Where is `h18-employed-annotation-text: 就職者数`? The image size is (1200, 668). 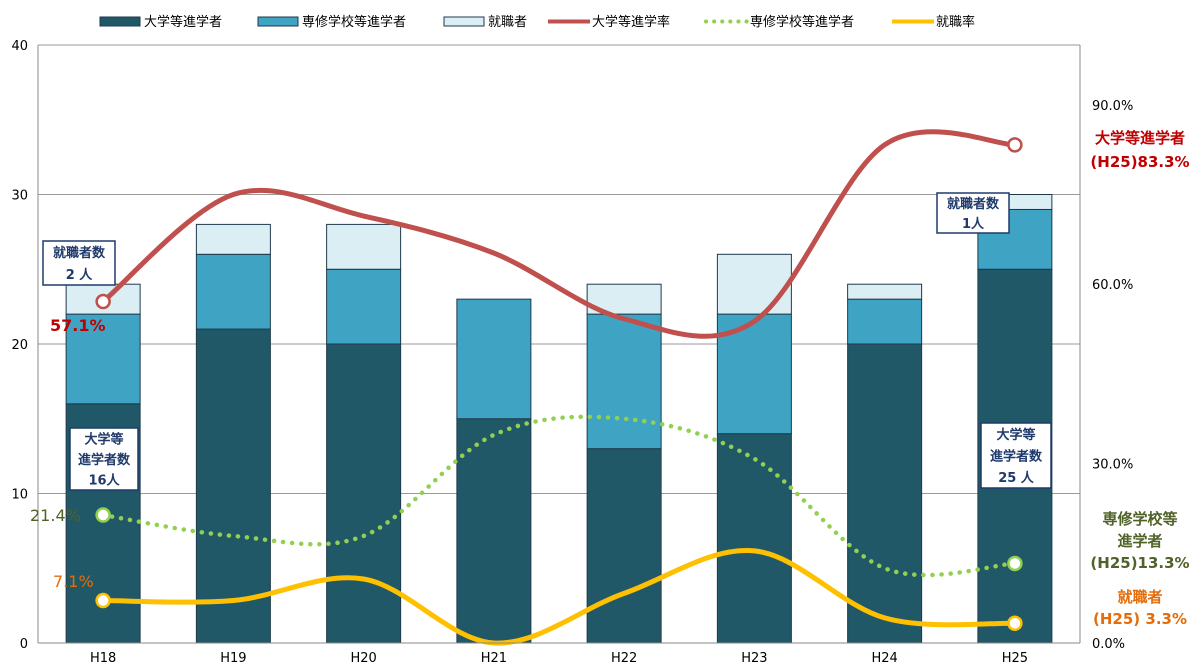 h18-employed-annotation-text: 就職者数 is located at coordinates (79, 253).